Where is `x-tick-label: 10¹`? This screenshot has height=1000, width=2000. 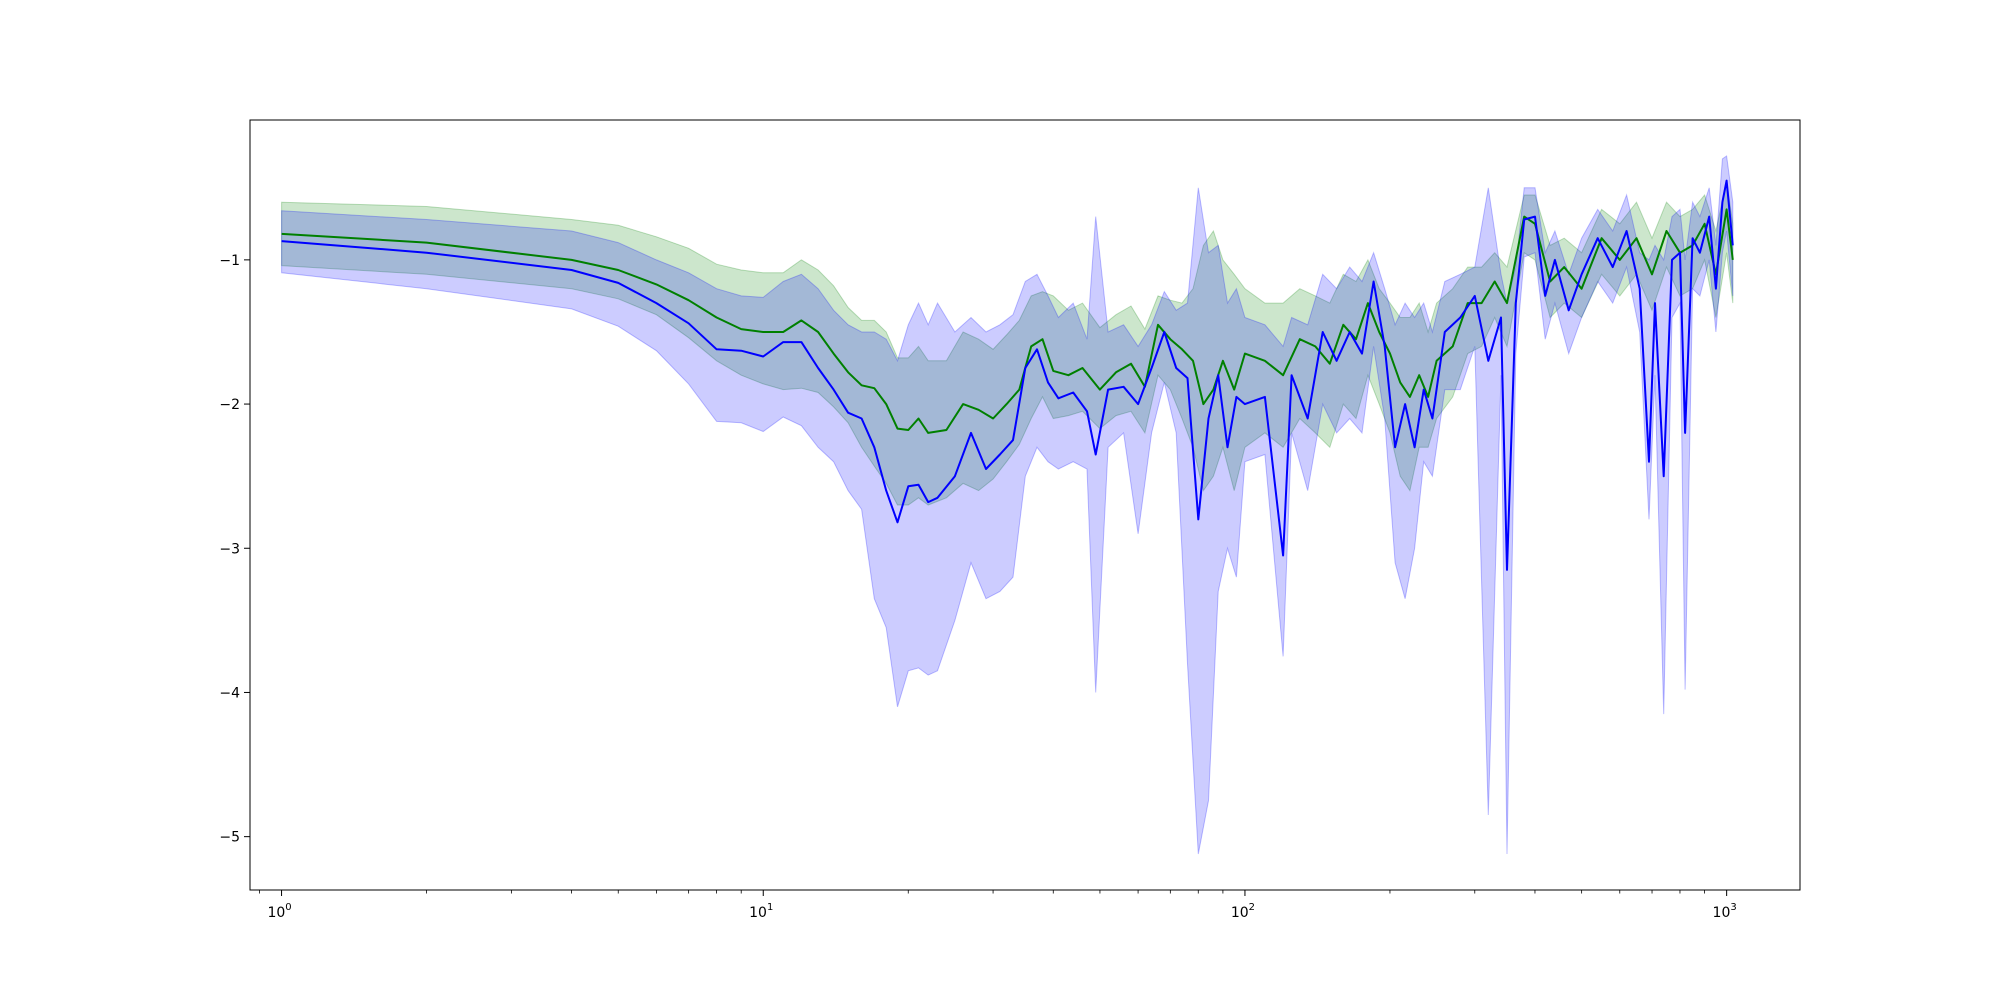 x-tick-label: 10¹ is located at coordinates (761, 911).